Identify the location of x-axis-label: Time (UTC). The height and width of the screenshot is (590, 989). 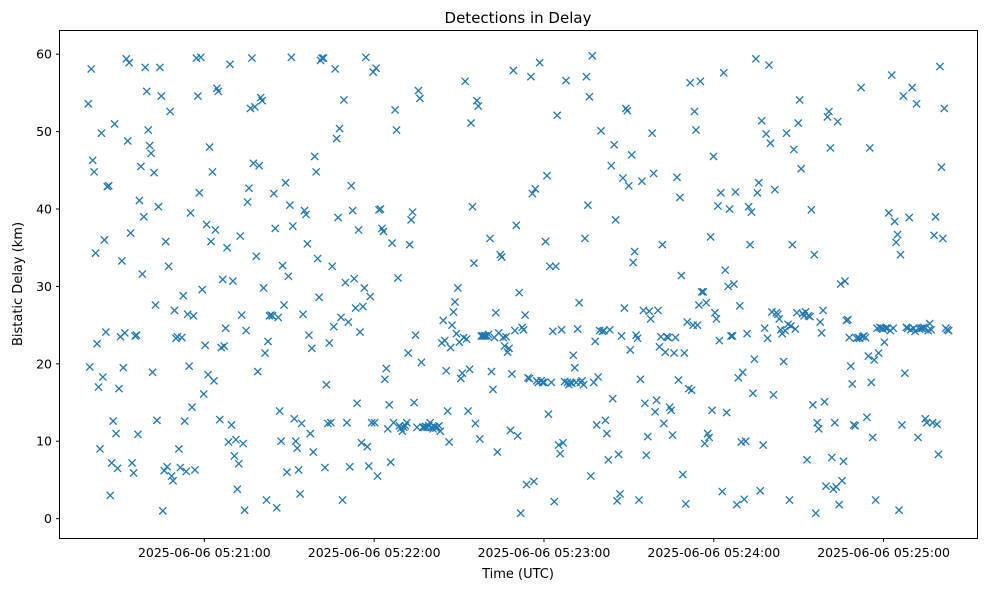
(517, 574).